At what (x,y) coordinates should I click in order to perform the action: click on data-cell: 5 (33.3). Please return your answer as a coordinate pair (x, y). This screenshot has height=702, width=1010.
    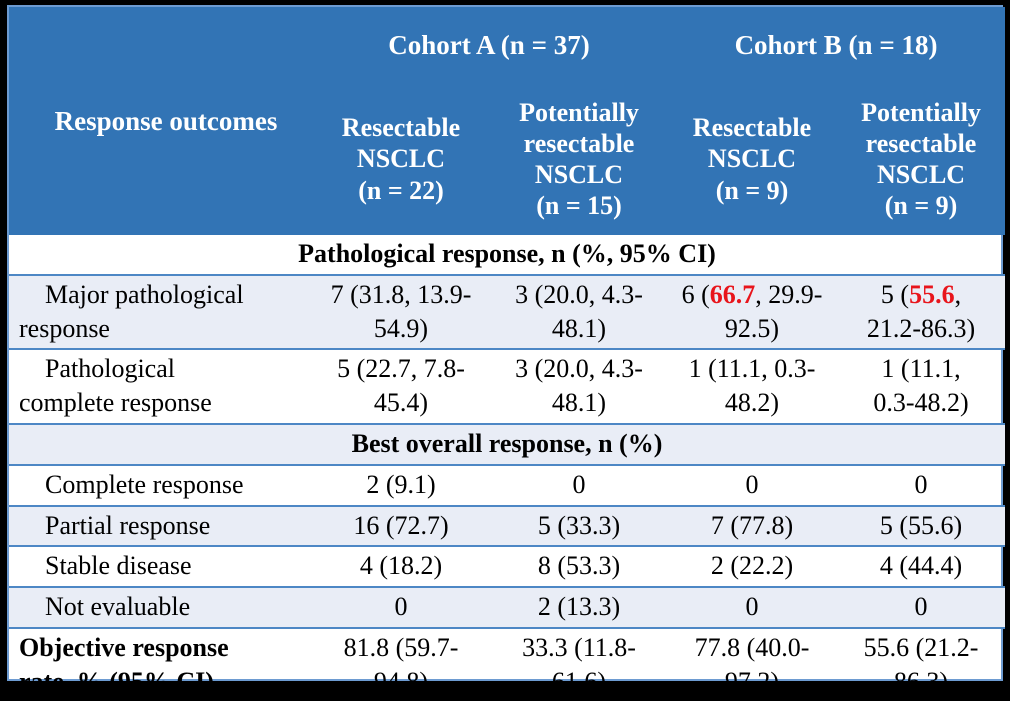
    Looking at the image, I should click on (579, 525).